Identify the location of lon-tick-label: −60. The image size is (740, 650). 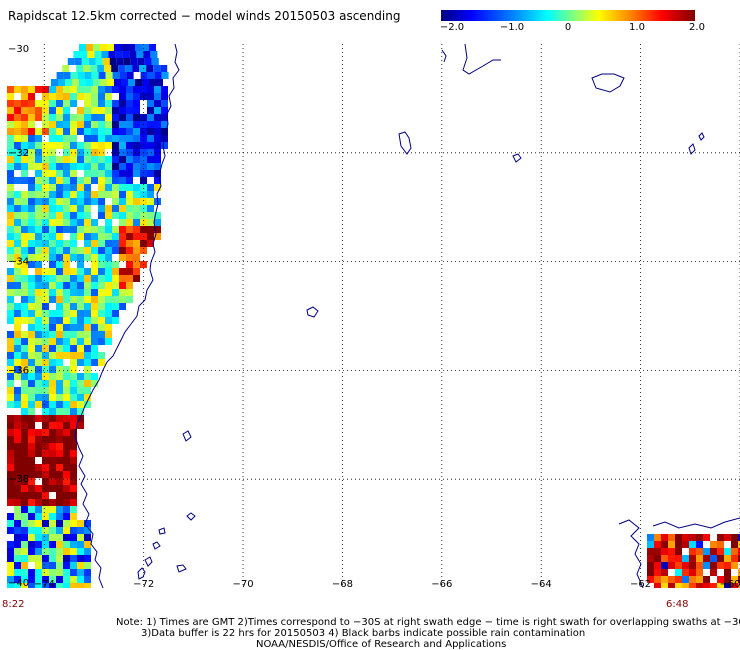
(729, 583).